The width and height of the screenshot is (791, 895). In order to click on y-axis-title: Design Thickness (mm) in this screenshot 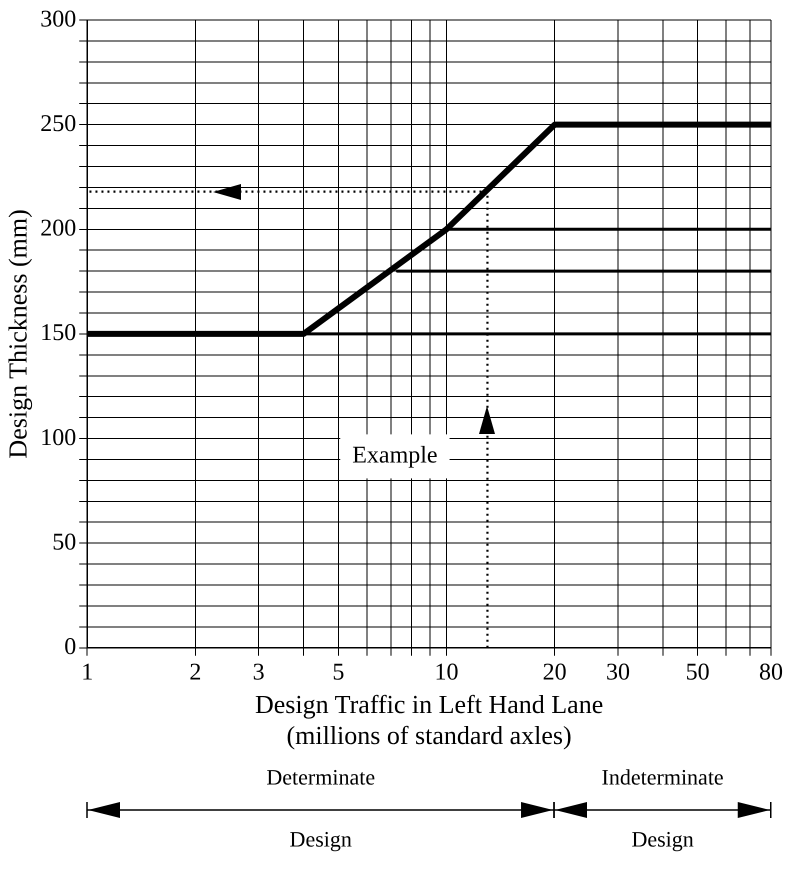, I will do `click(17, 334)`.